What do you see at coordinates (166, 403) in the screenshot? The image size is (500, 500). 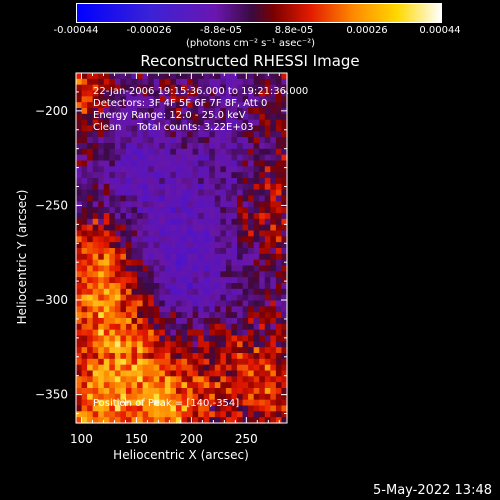 I see `annotation-peak-position: Position of Peak = [140,-354]` at bounding box center [166, 403].